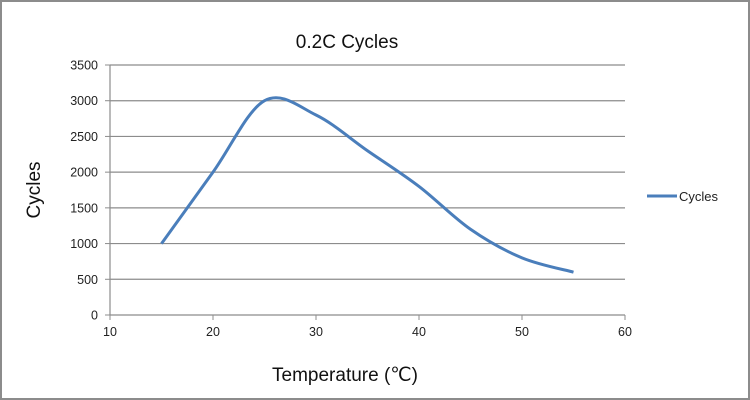 Image resolution: width=750 pixels, height=400 pixels. I want to click on x-tick-label: 10, so click(110, 332).